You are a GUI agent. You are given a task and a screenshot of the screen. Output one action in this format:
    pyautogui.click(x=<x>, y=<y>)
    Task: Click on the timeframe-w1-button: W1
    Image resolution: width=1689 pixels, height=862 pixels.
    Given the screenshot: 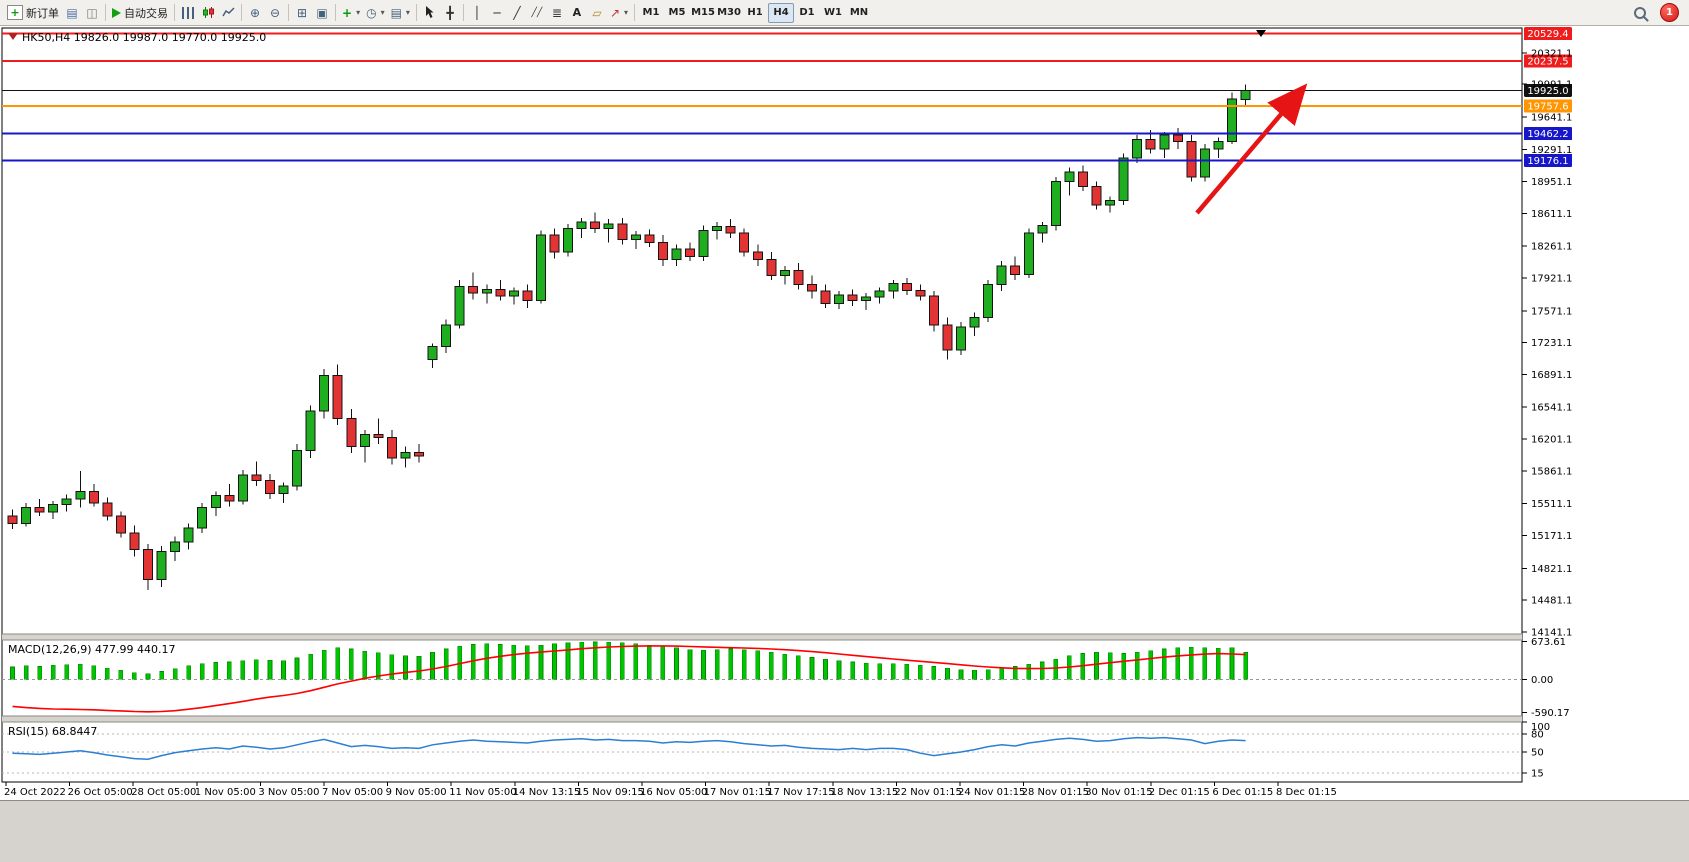 What is the action you would take?
    pyautogui.click(x=833, y=13)
    